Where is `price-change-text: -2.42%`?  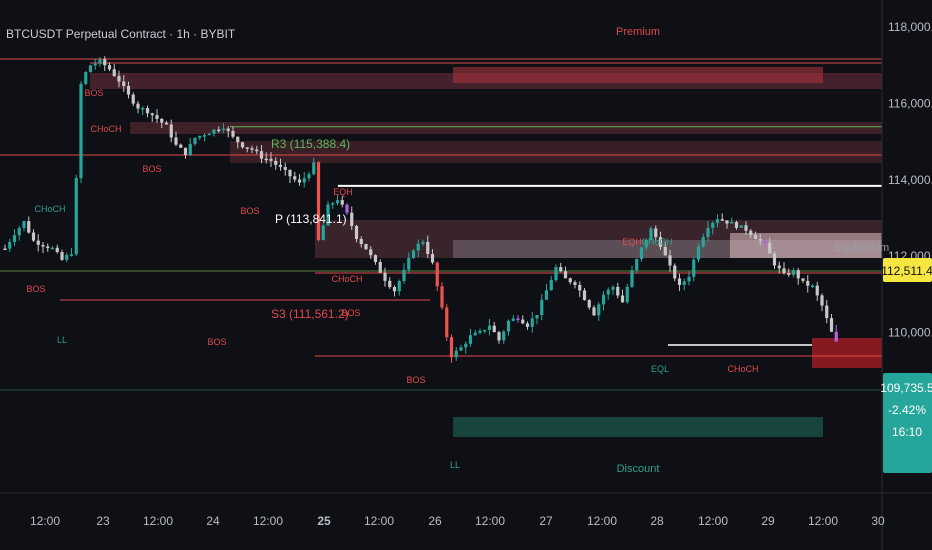 price-change-text: -2.42% is located at coordinates (907, 410).